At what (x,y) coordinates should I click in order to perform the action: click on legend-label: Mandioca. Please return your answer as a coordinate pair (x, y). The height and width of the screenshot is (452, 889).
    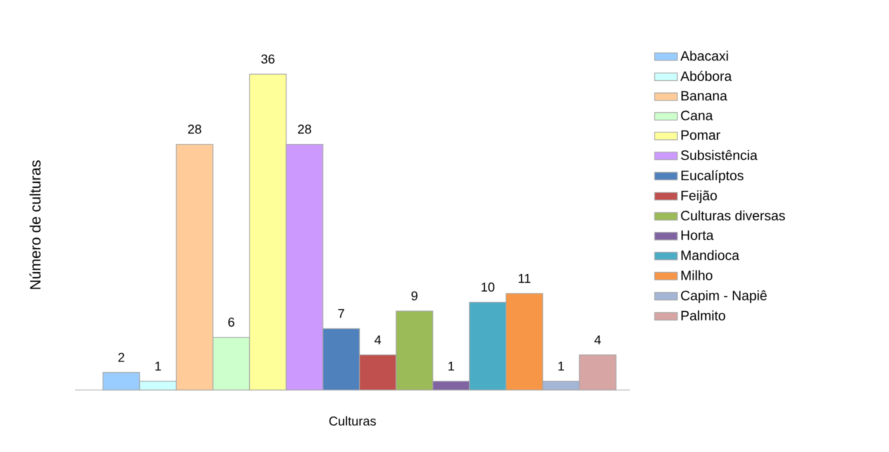
    Looking at the image, I should click on (711, 255).